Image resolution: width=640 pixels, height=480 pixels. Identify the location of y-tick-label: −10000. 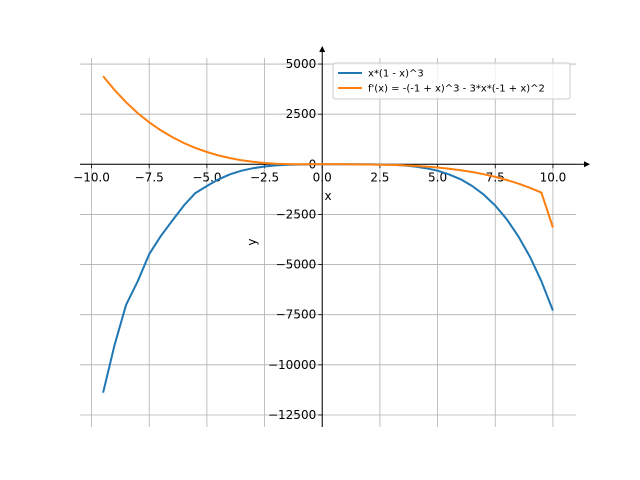
(292, 365).